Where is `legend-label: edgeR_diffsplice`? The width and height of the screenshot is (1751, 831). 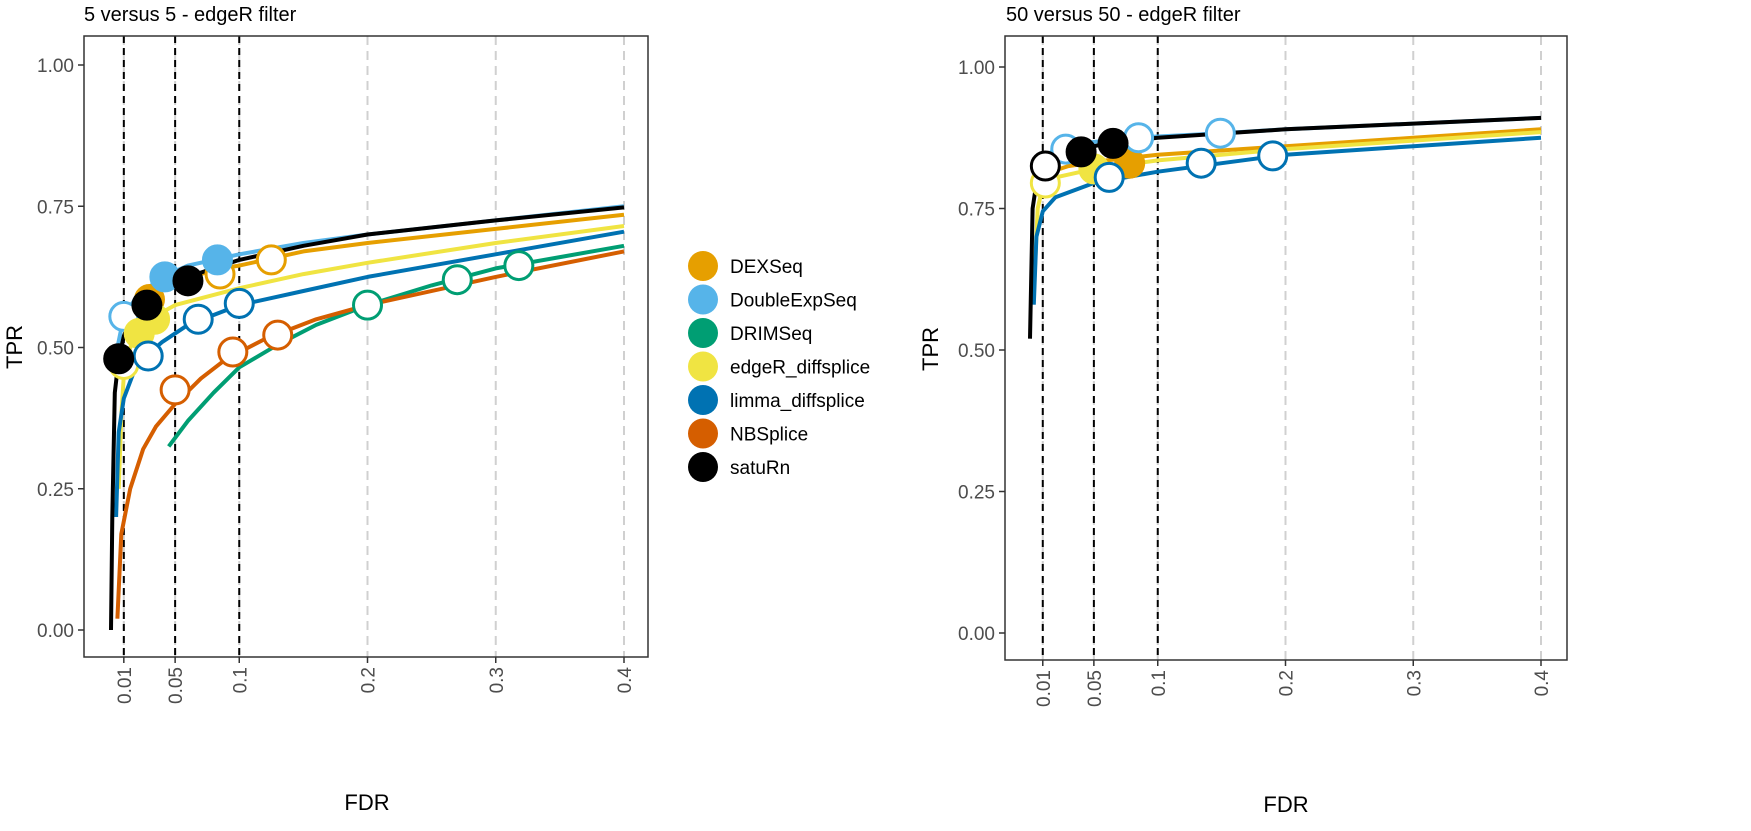
legend-label: edgeR_diffsplice is located at coordinates (800, 368).